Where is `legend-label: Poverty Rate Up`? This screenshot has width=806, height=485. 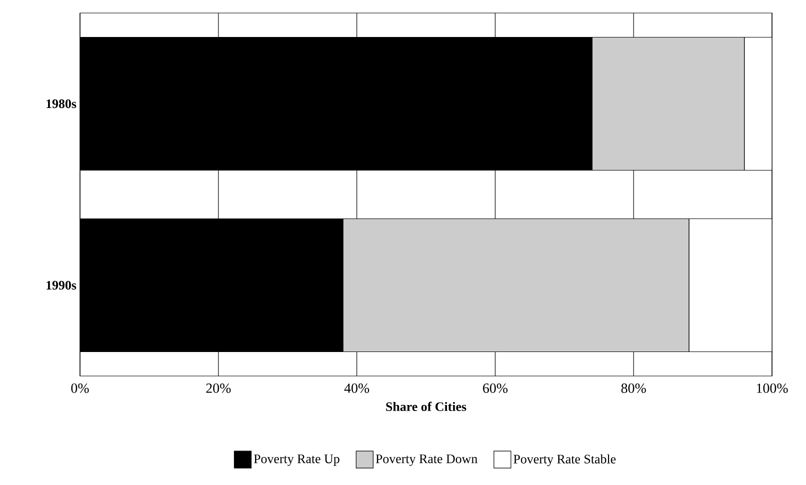 legend-label: Poverty Rate Up is located at coordinates (297, 460).